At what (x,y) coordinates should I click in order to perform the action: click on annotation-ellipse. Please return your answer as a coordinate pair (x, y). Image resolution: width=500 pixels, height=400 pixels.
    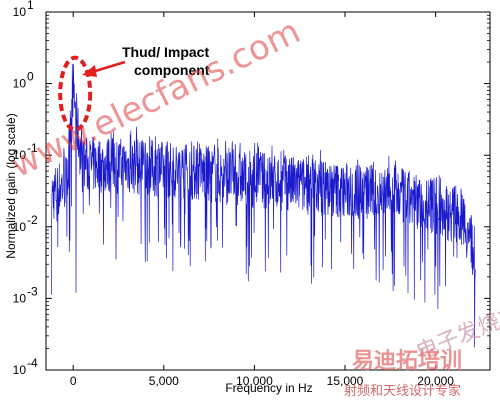
    Looking at the image, I should click on (75, 93).